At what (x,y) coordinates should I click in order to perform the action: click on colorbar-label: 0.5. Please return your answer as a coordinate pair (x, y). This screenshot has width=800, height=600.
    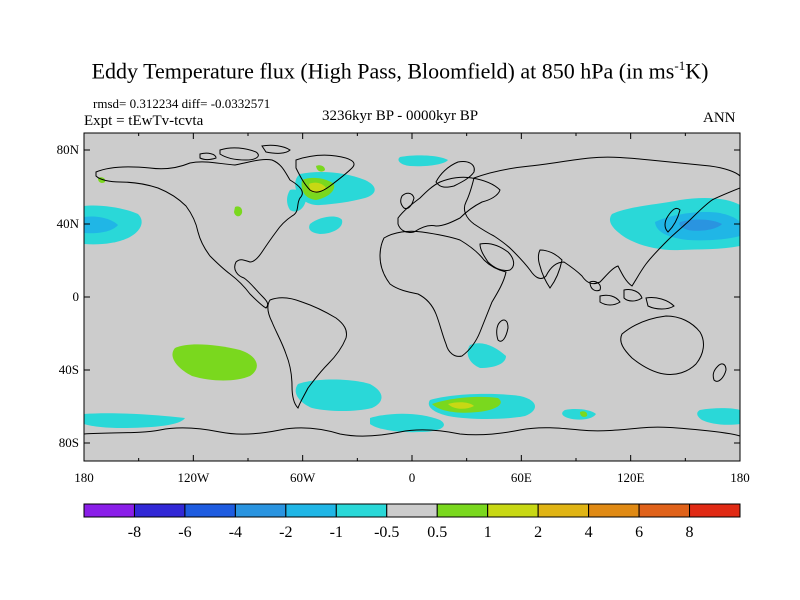
    Looking at the image, I should click on (437, 532).